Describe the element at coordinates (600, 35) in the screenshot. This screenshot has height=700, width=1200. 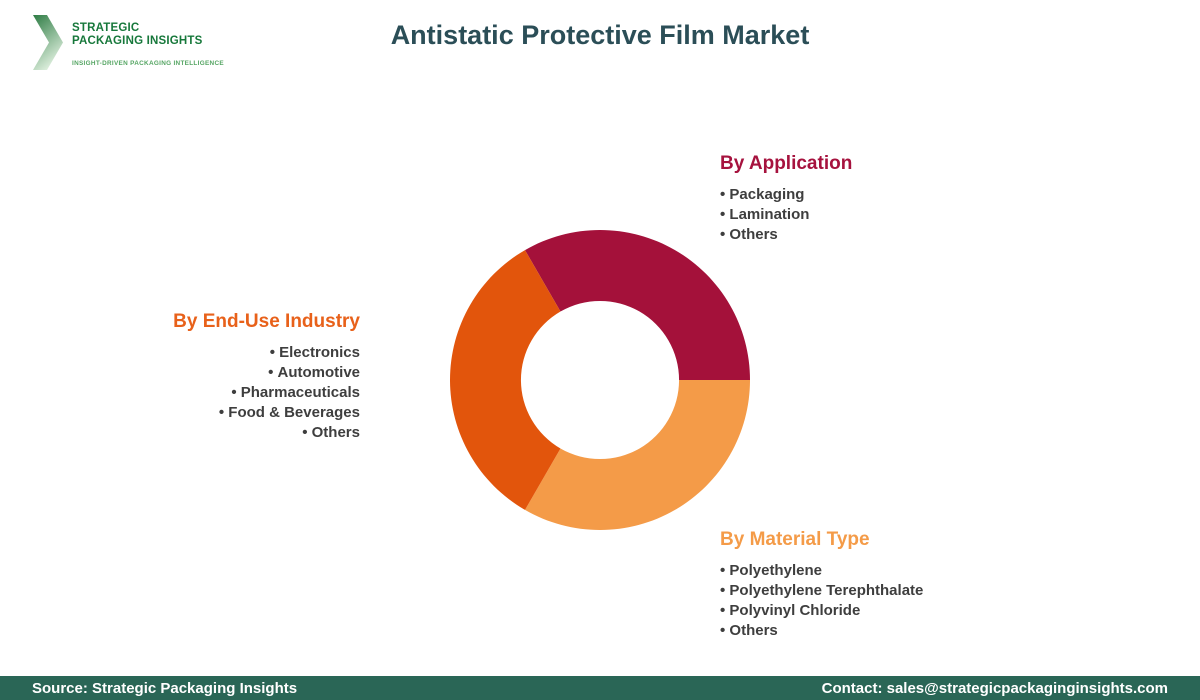
I see `page-title: Antistatic Protective Film Market` at that location.